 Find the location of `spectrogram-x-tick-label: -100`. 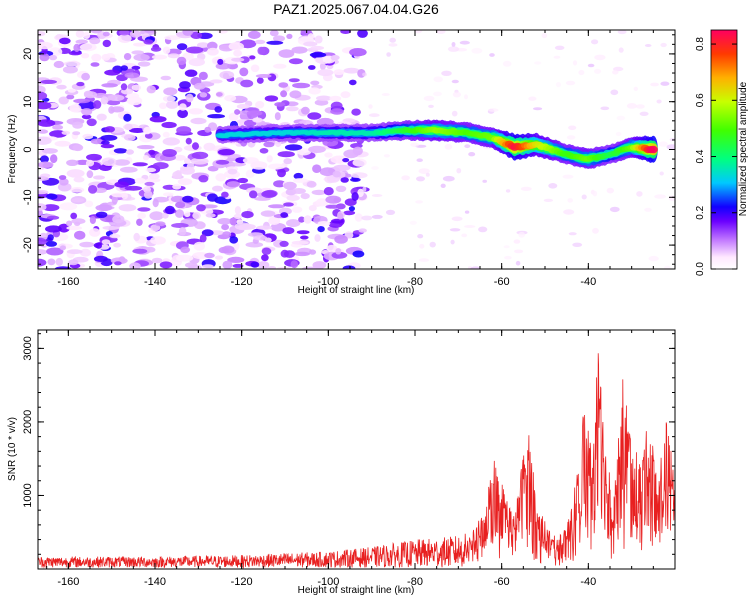

spectrogram-x-tick-label: -100 is located at coordinates (328, 282).